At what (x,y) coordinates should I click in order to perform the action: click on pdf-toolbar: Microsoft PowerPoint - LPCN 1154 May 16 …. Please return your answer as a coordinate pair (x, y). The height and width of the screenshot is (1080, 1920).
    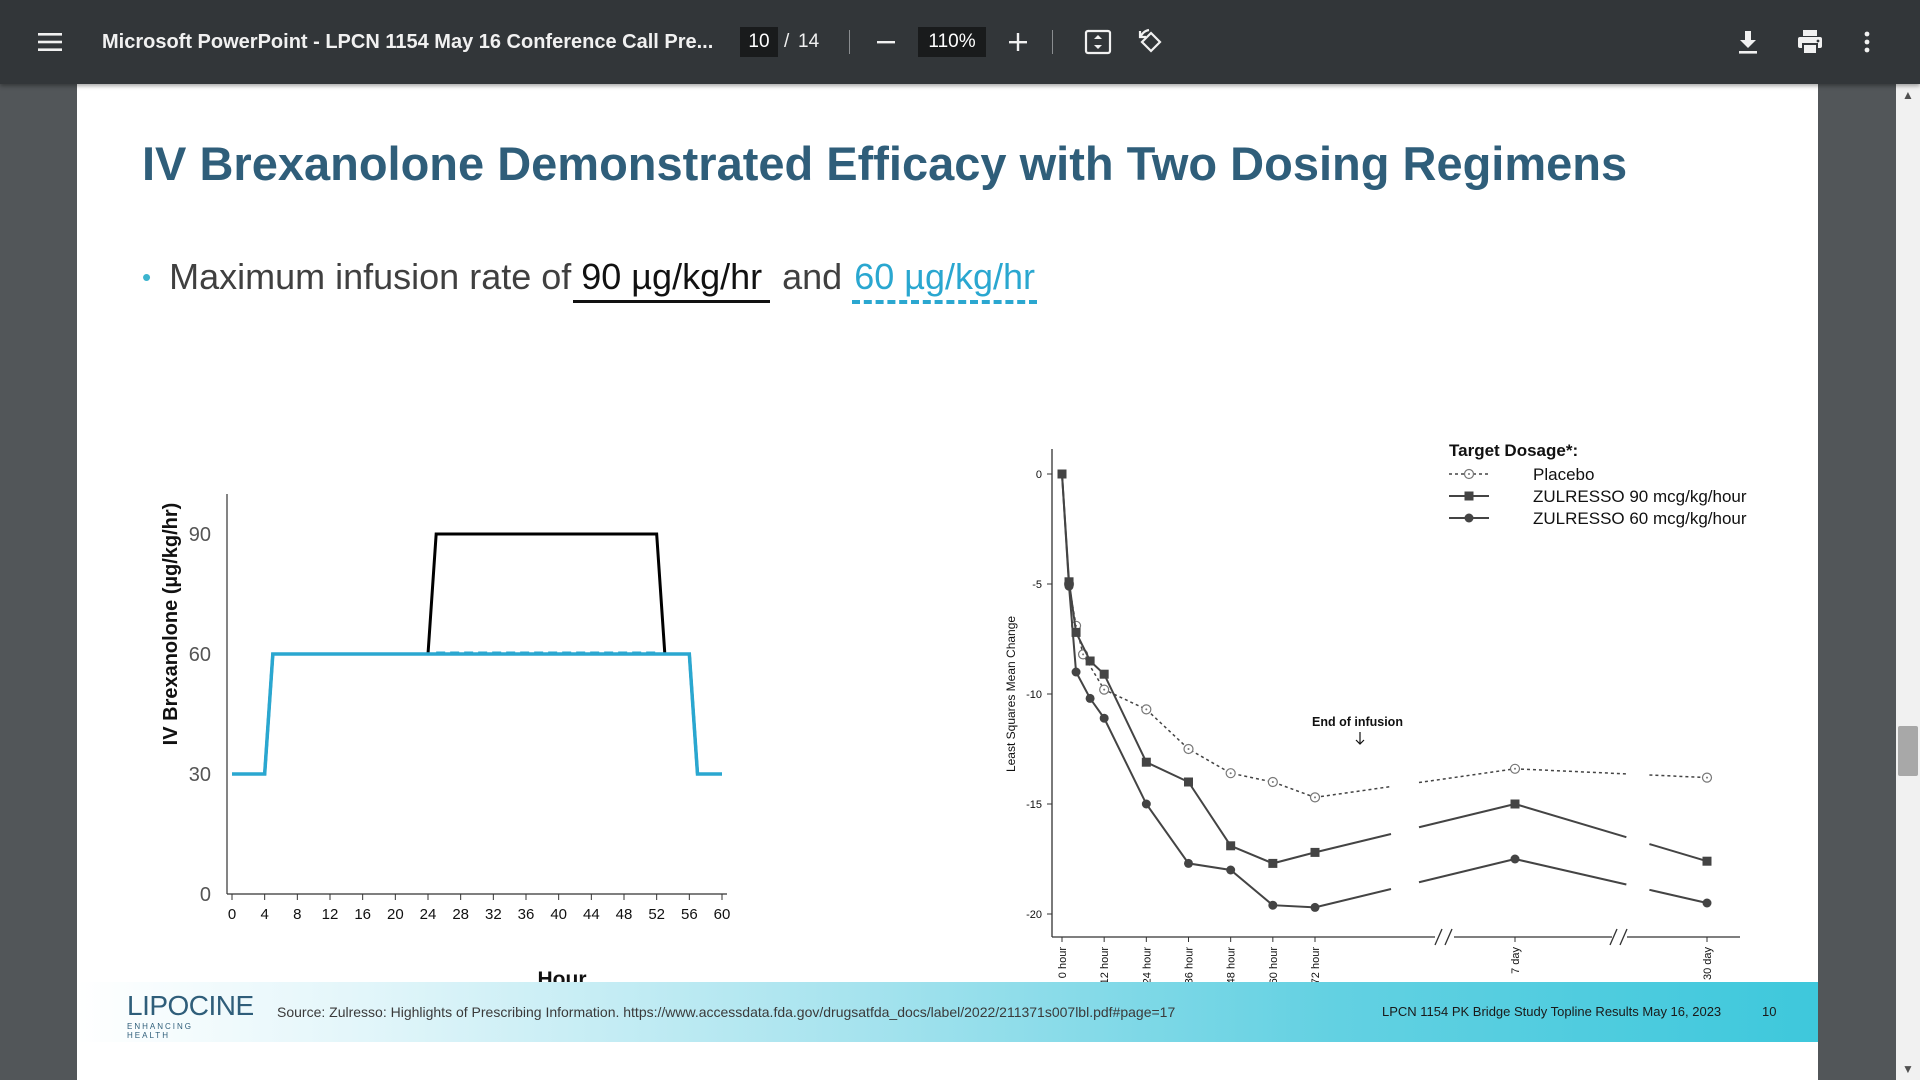
    Looking at the image, I should click on (960, 42).